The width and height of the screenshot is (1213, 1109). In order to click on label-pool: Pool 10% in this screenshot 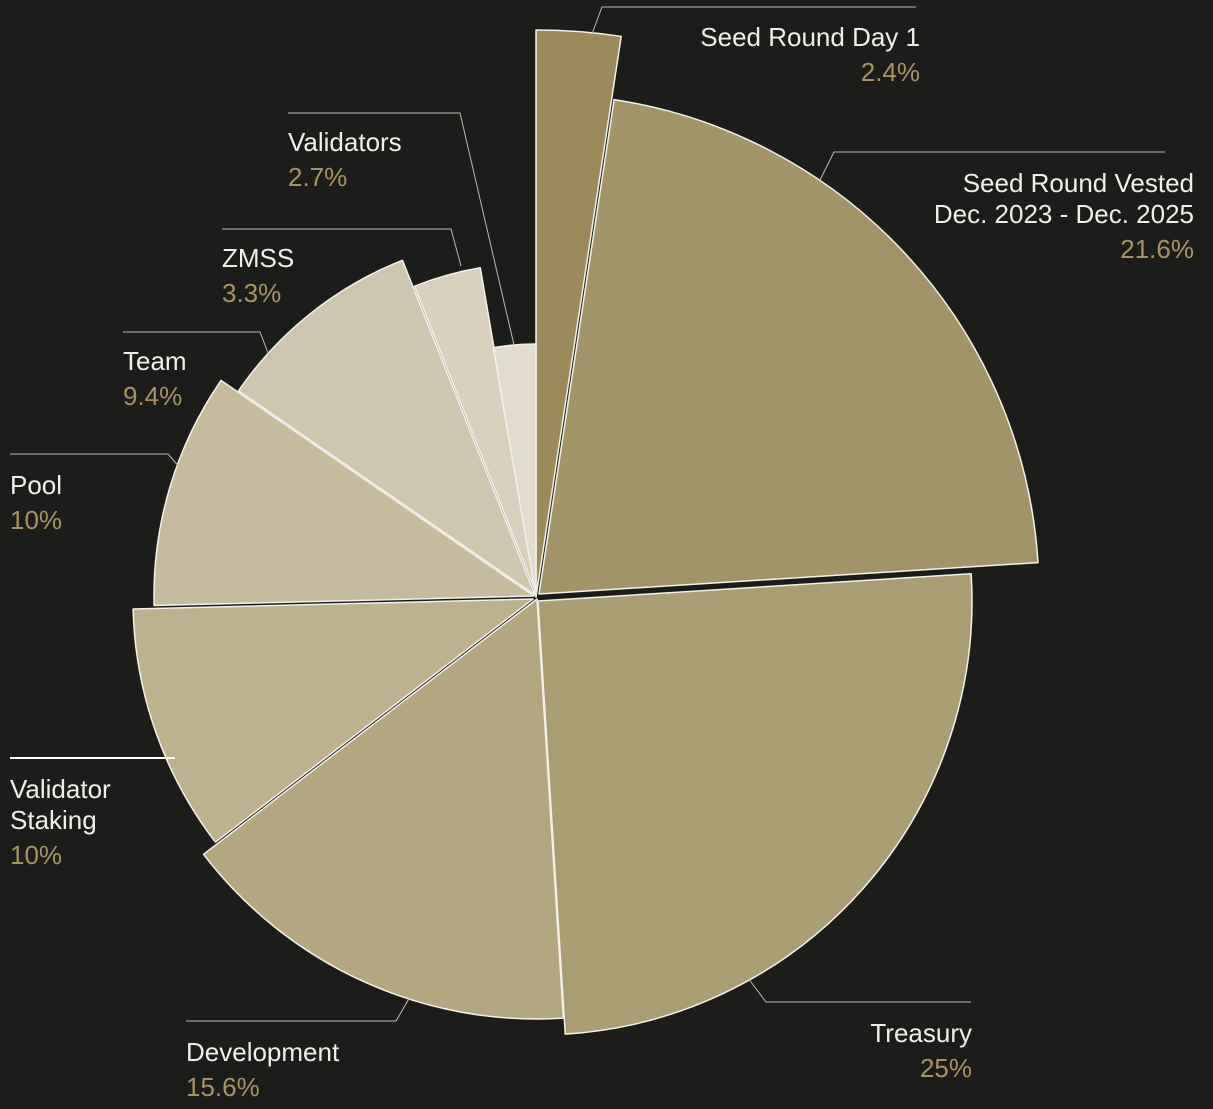, I will do `click(36, 503)`.